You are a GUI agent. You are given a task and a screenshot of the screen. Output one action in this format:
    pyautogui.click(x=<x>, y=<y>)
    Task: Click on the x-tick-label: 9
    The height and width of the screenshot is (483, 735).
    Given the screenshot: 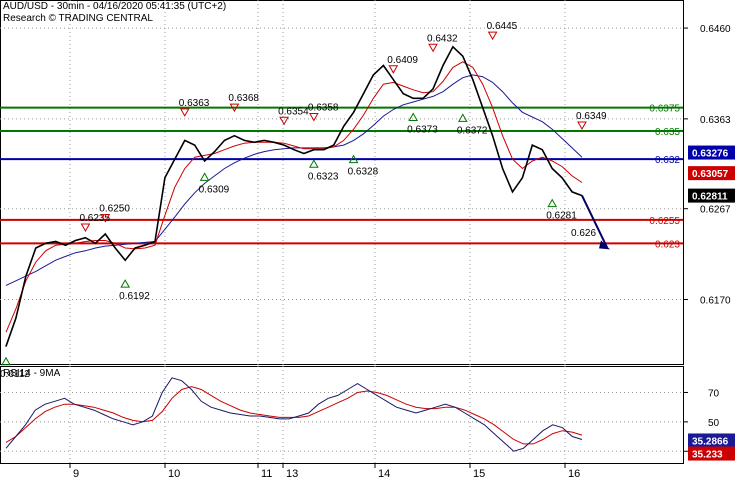 What is the action you would take?
    pyautogui.click(x=76, y=474)
    